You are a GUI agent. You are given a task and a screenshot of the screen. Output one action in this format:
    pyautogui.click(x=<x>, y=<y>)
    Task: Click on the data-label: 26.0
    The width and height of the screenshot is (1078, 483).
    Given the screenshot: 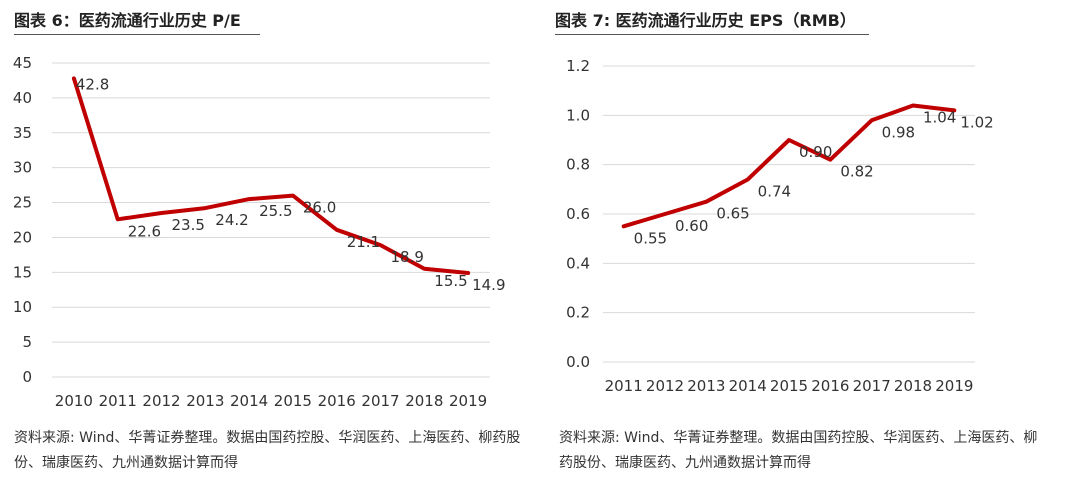 What is the action you would take?
    pyautogui.click(x=319, y=208)
    